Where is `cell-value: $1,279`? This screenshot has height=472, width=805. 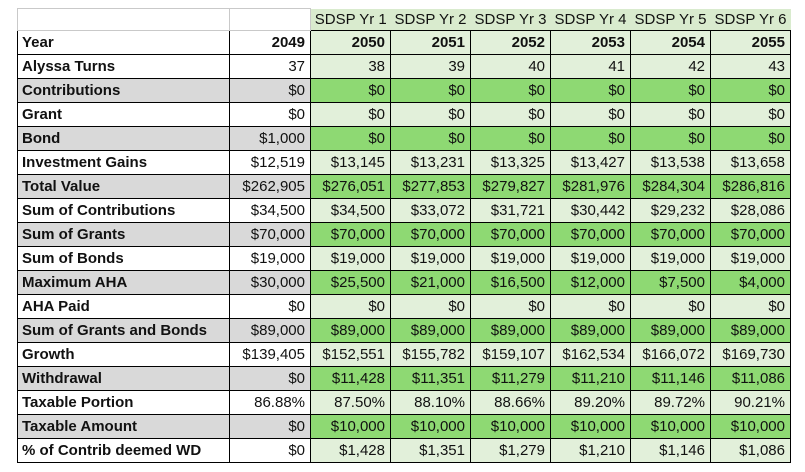
cell-value: $1,279 is located at coordinates (510, 450).